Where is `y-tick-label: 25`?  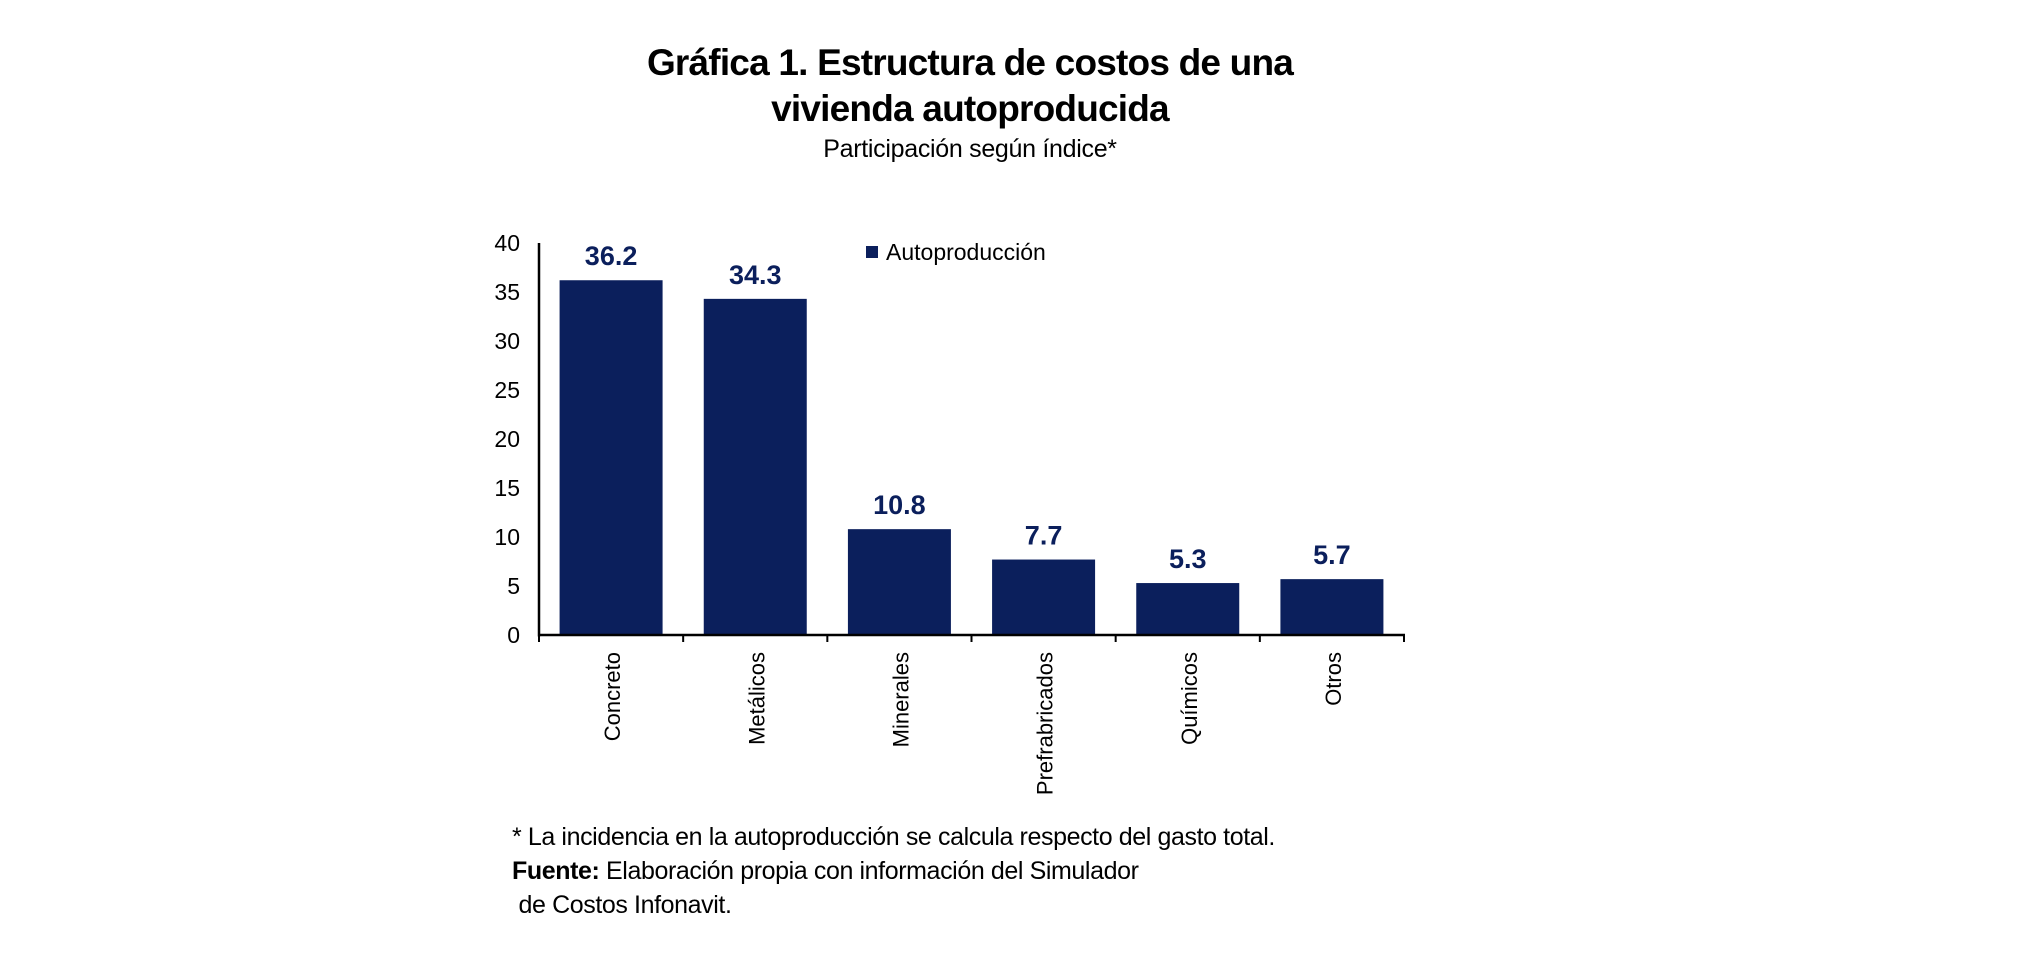
y-tick-label: 25 is located at coordinates (507, 390).